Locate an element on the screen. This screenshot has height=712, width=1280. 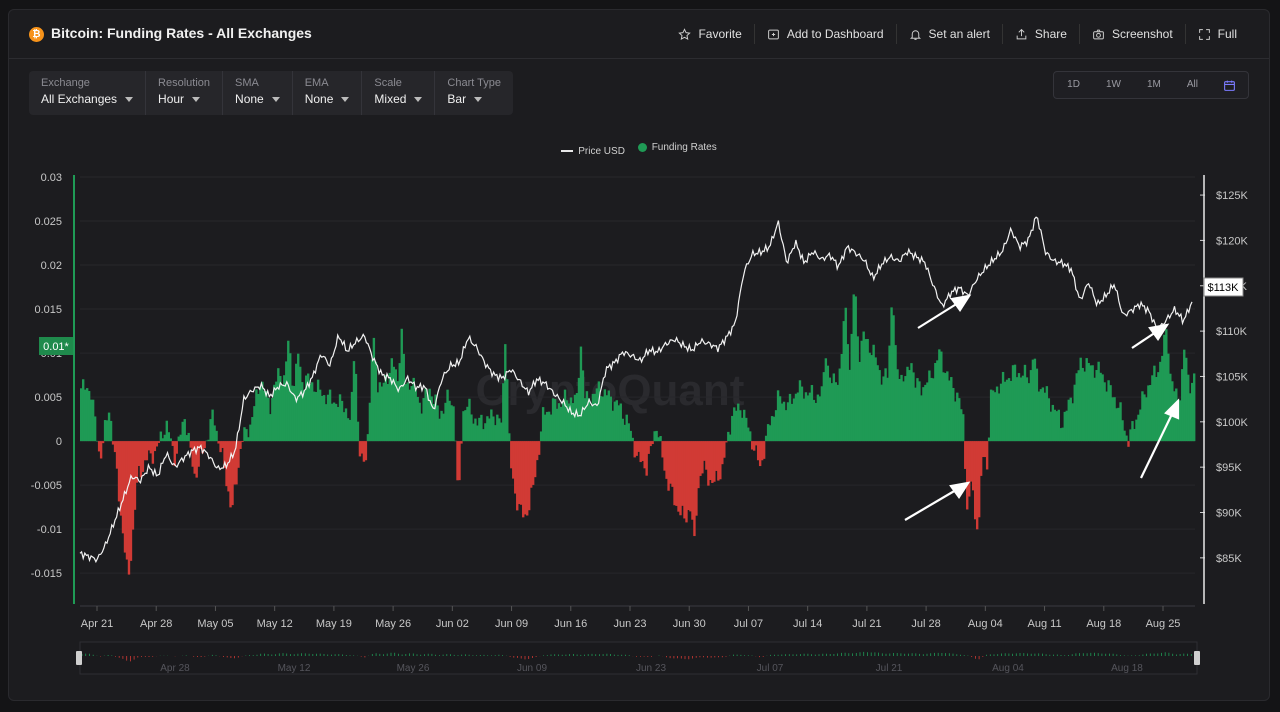
fullscreen-button: Full is located at coordinates (1216, 34).